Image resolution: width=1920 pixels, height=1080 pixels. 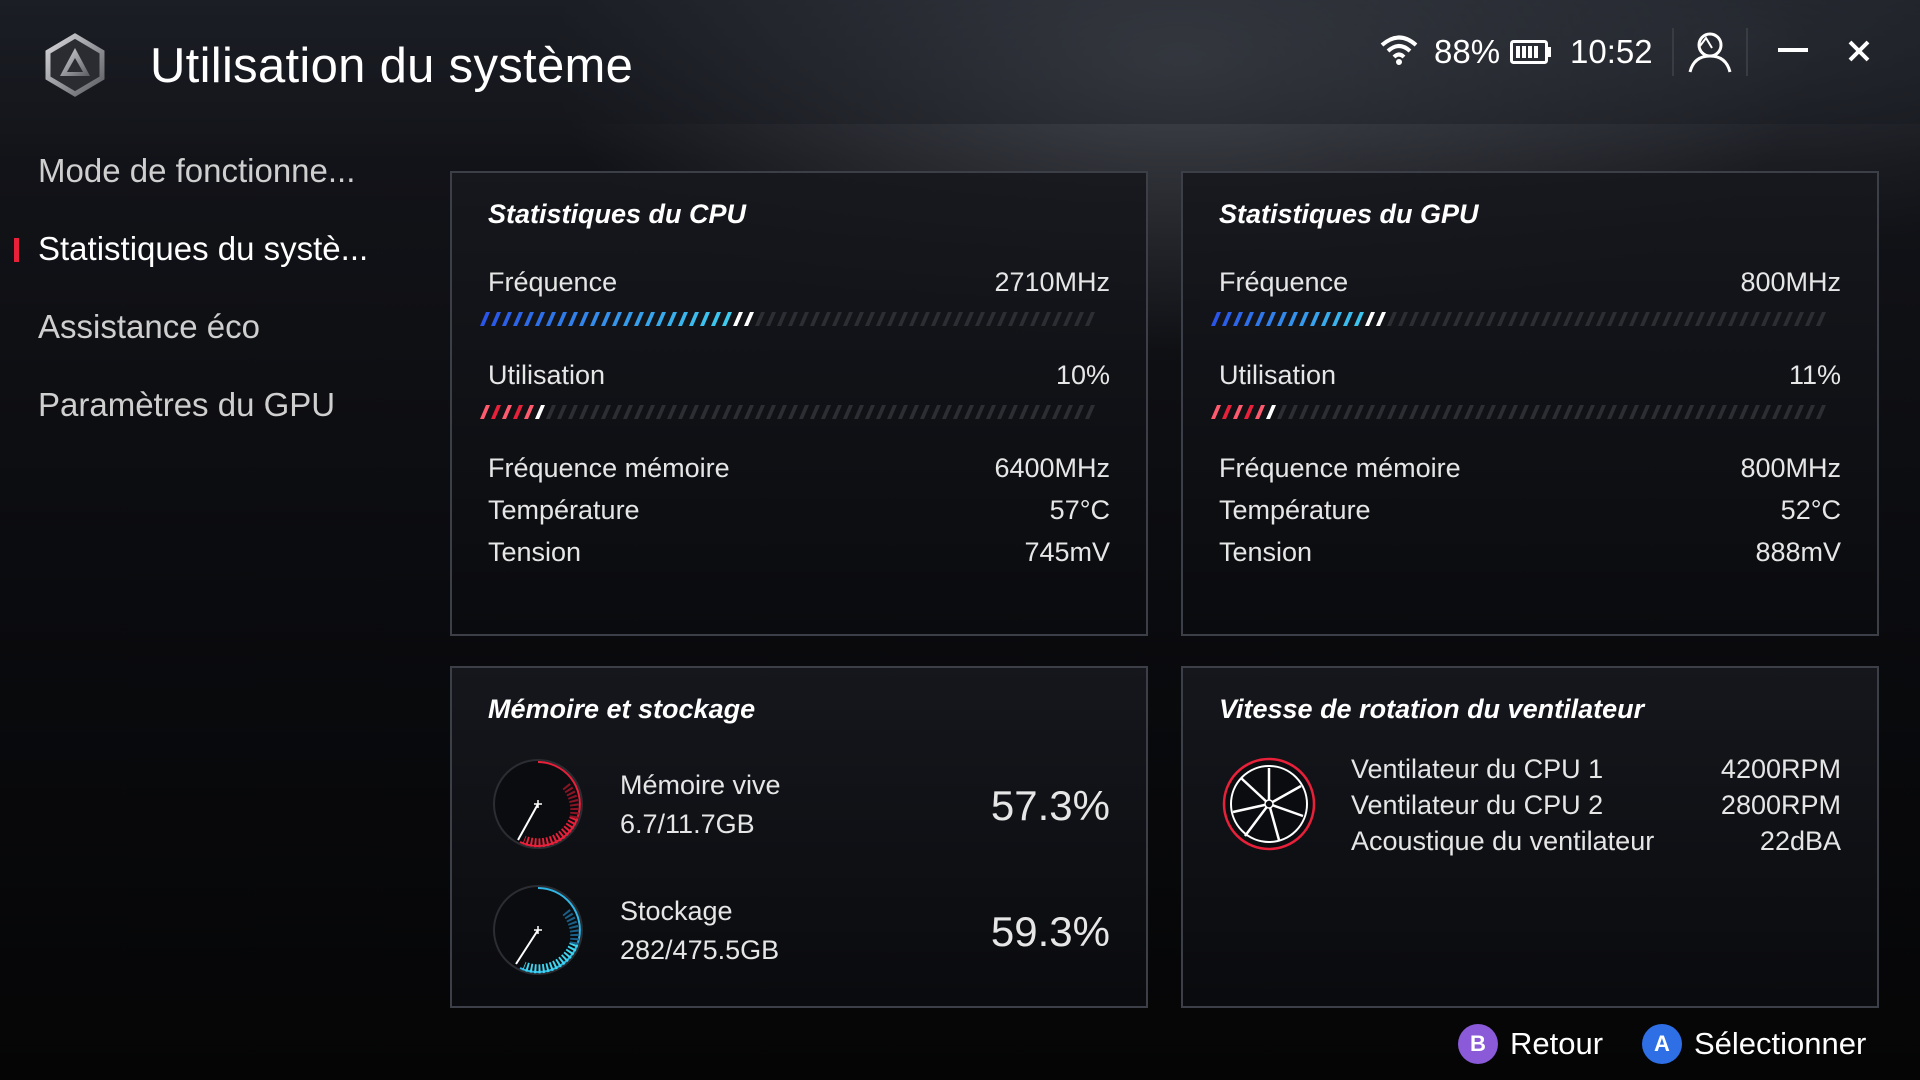 What do you see at coordinates (617, 214) in the screenshot?
I see `card-title: Statistiques du CPU` at bounding box center [617, 214].